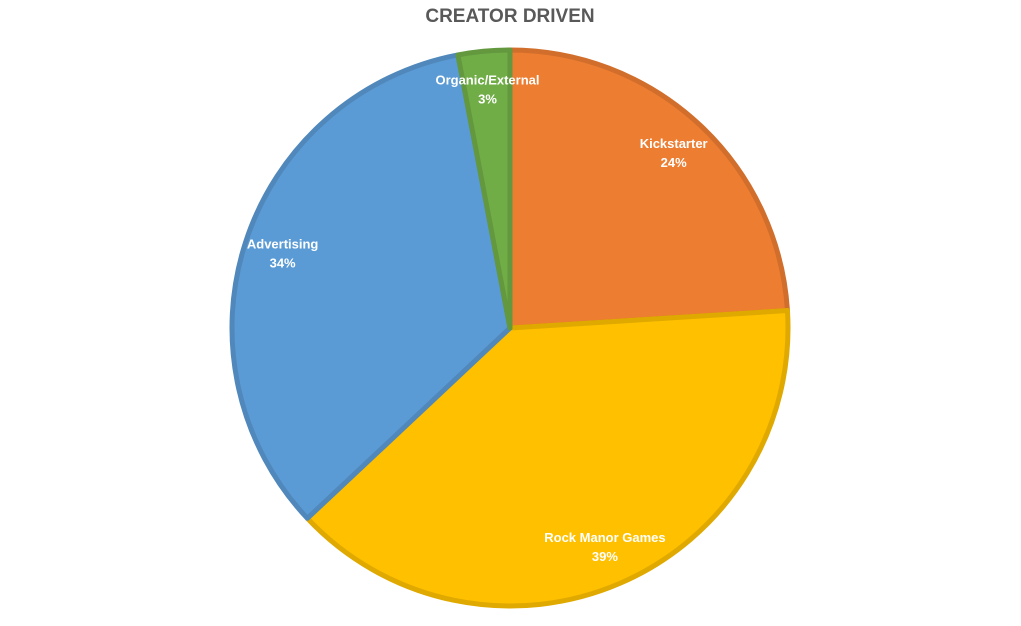 Image resolution: width=1021 pixels, height=626 pixels. I want to click on chart-title: CREATOR DRIVEN, so click(509, 16).